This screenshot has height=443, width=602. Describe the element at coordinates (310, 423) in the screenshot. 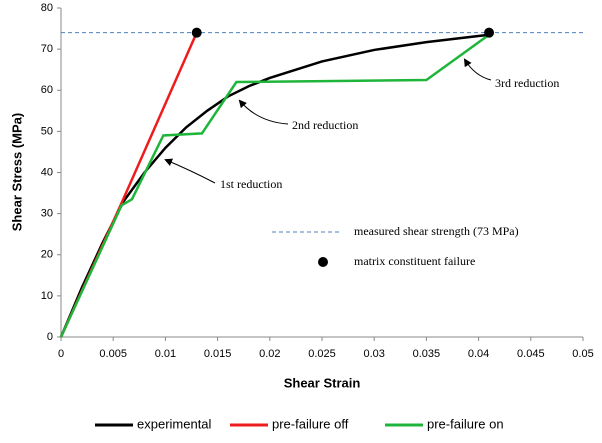

I see `legend-label: pre-failure off` at that location.